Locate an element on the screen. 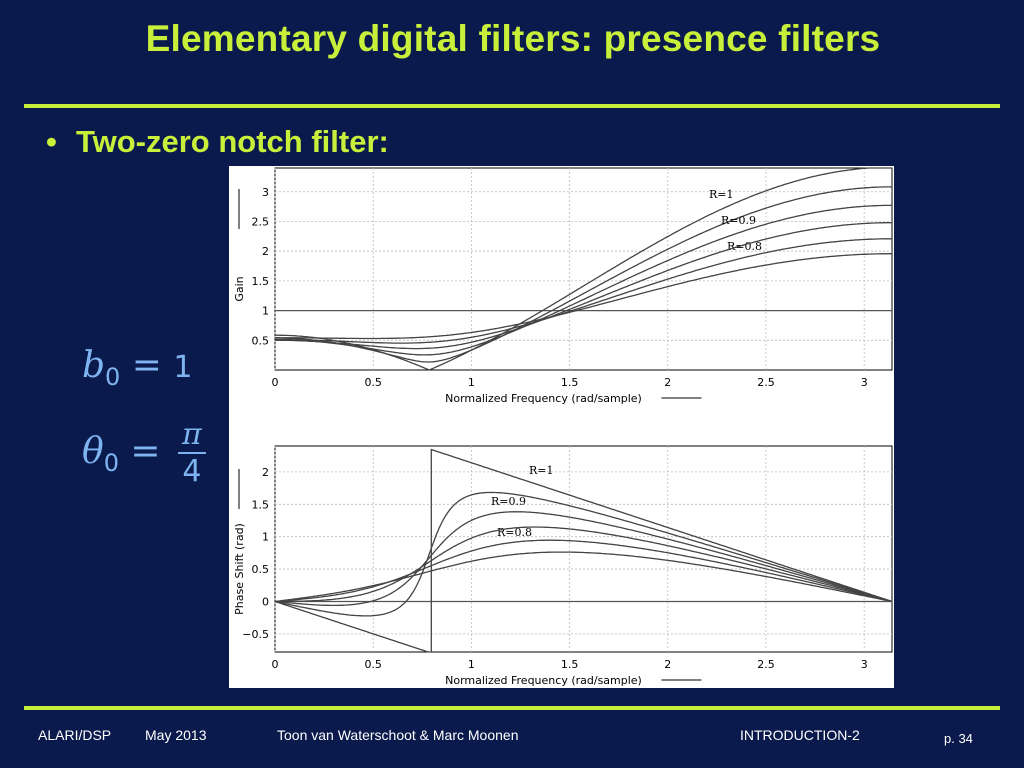 This screenshot has height=768, width=1024. footer-date: May 2013 is located at coordinates (176, 735).